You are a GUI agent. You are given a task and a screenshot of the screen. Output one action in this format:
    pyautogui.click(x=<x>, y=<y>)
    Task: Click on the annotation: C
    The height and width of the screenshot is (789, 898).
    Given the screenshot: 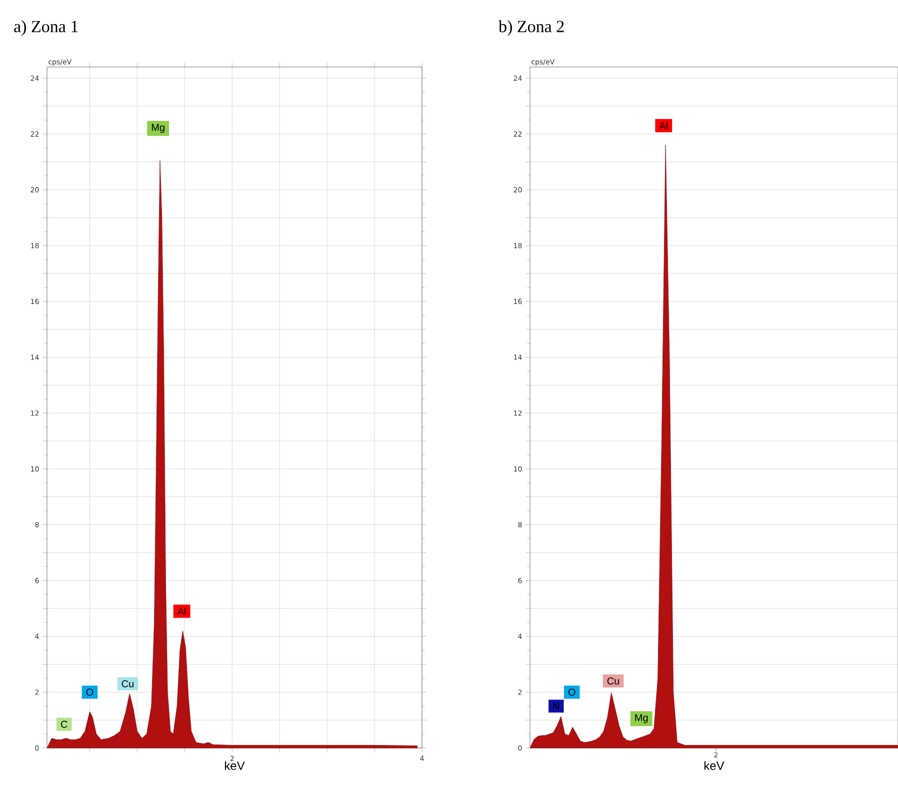 What is the action you would take?
    pyautogui.click(x=64, y=724)
    